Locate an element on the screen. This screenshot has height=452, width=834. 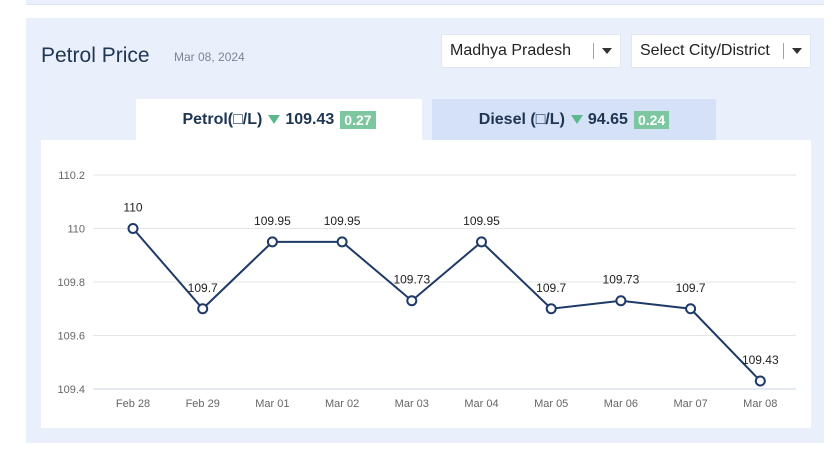
x-tick-label: Mar 02 is located at coordinates (342, 404).